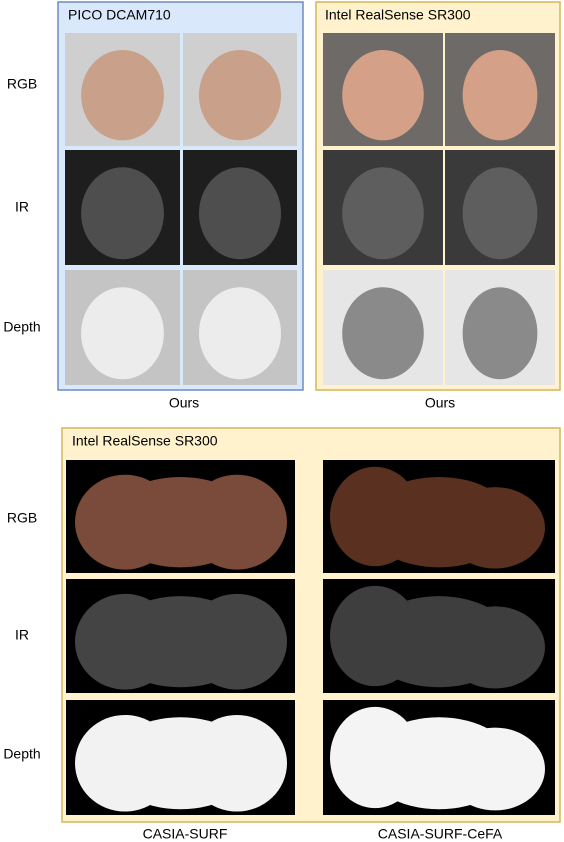  Describe the element at coordinates (119, 15) in the screenshot. I see `panel-title: PICO DCAM710` at that location.